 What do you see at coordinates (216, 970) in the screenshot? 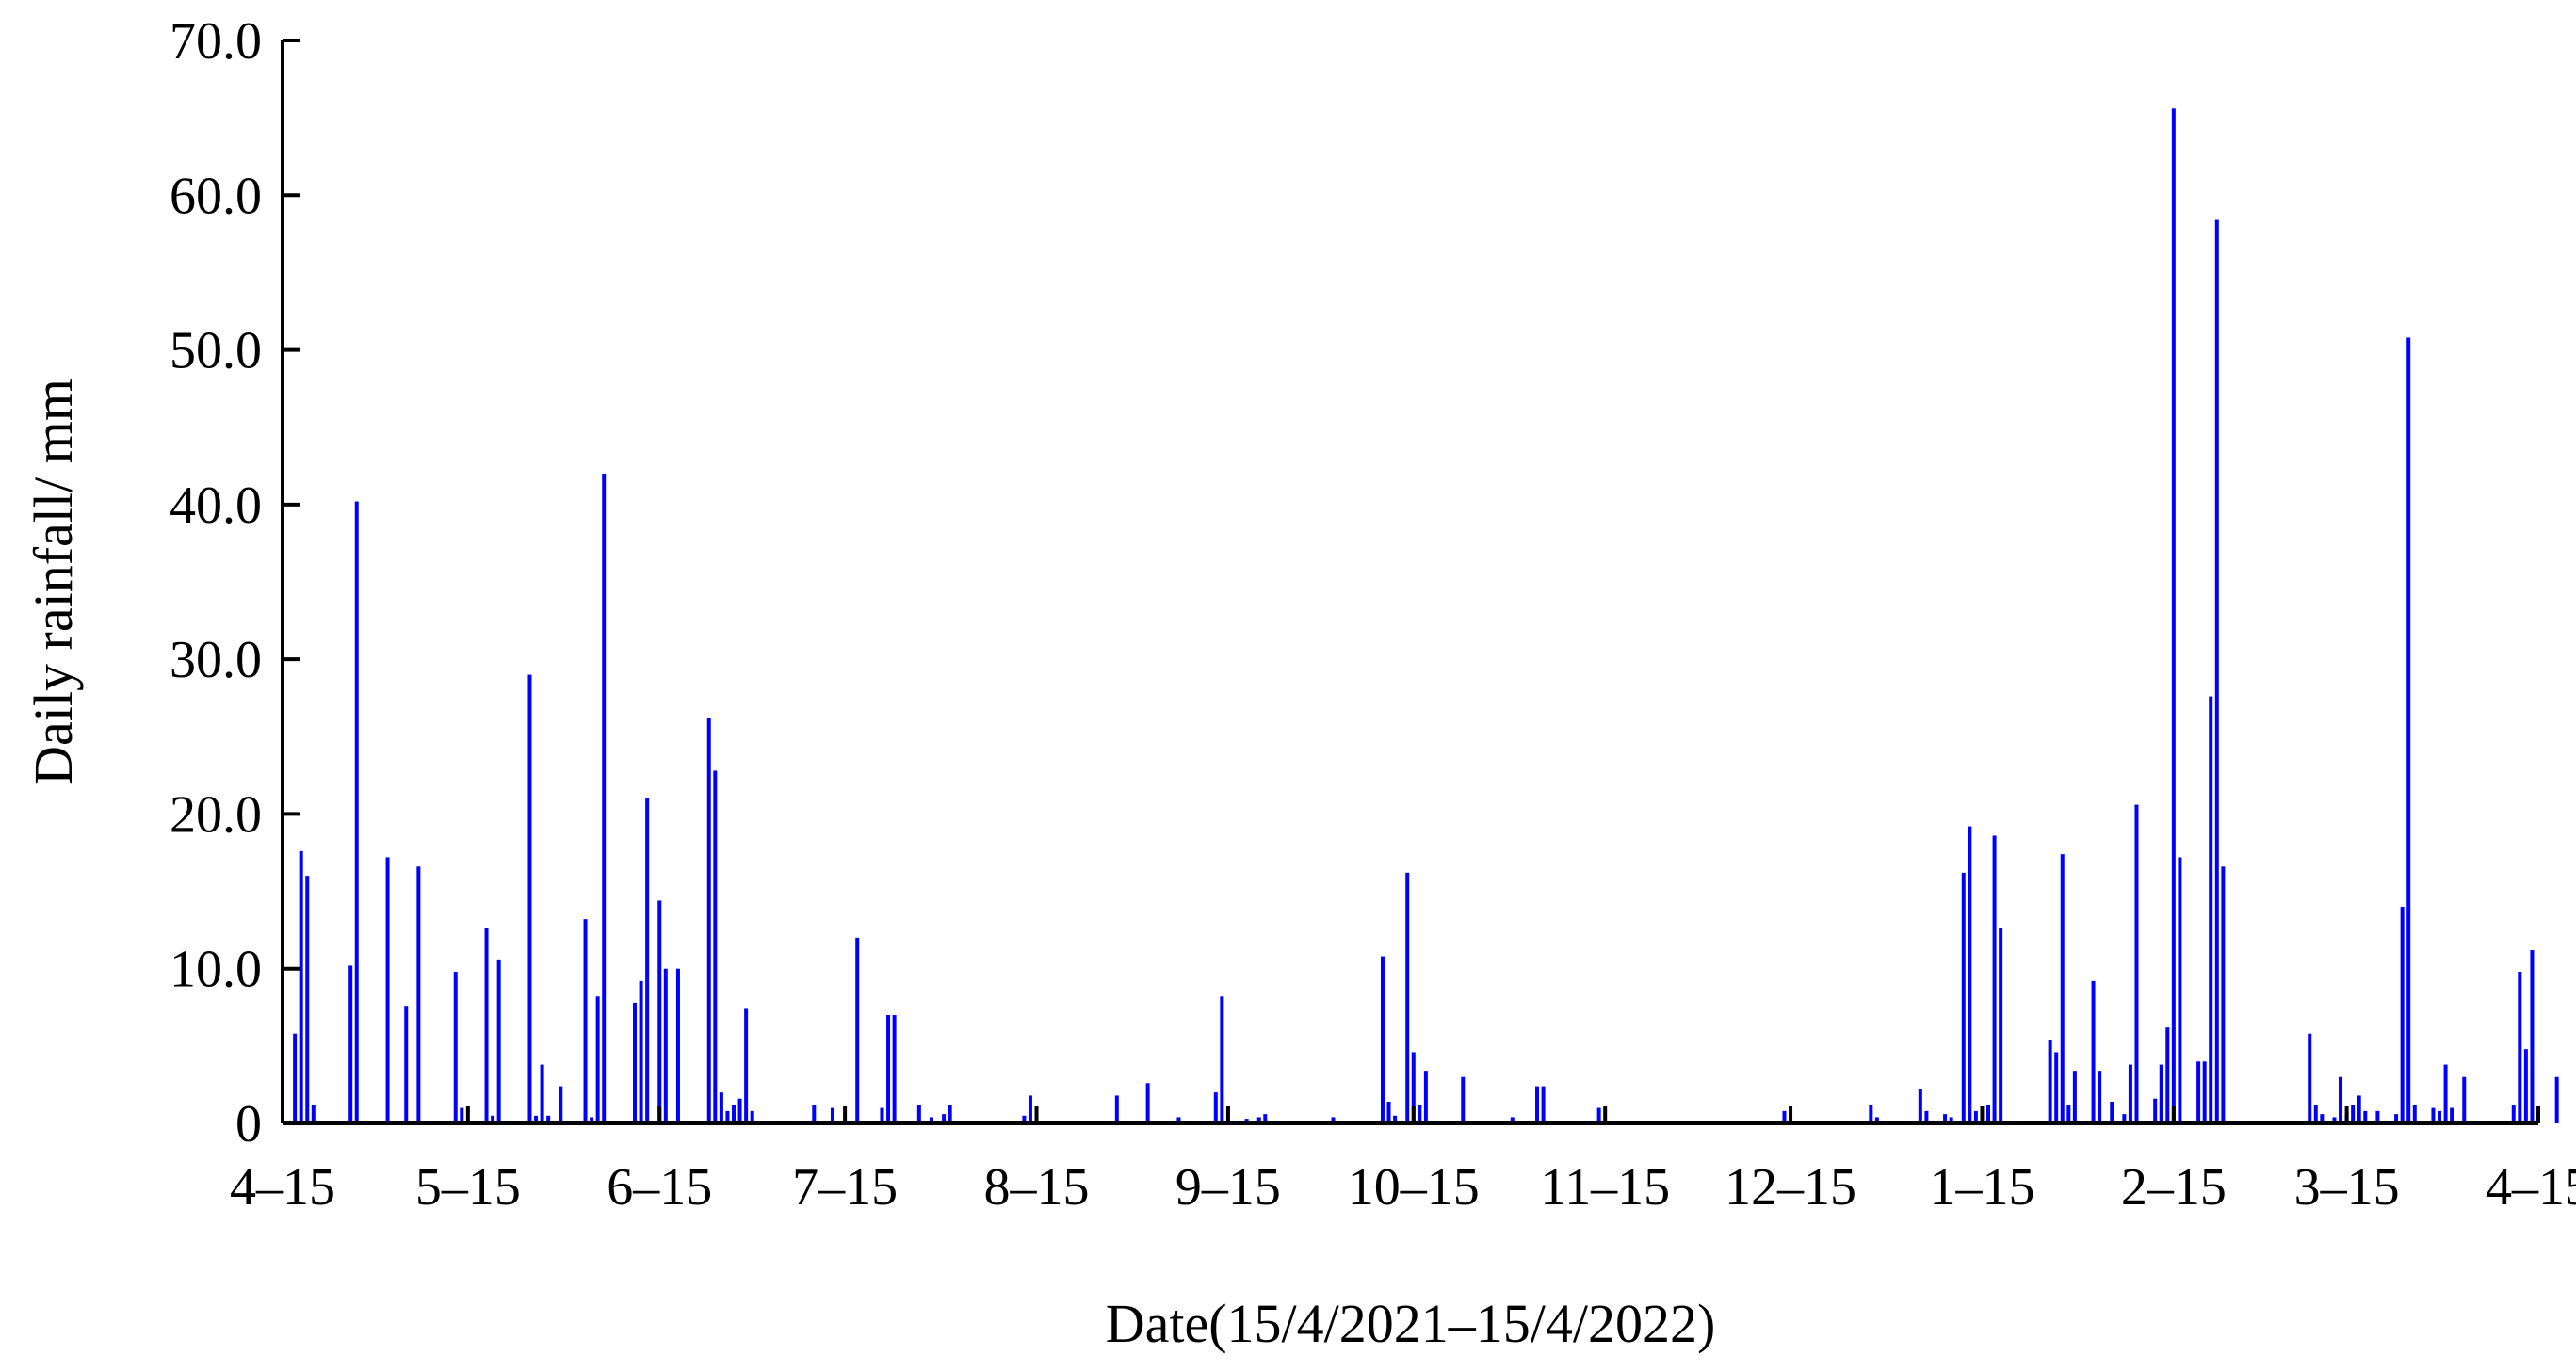
I see `y-tick-label: 10.0` at bounding box center [216, 970].